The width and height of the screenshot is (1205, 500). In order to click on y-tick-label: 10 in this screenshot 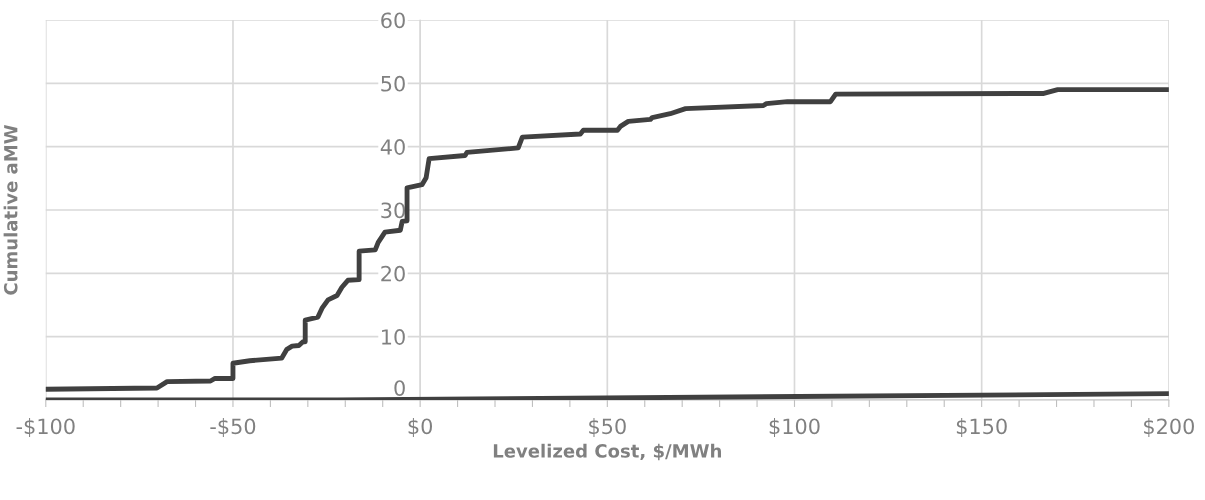, I will do `click(393, 337)`.